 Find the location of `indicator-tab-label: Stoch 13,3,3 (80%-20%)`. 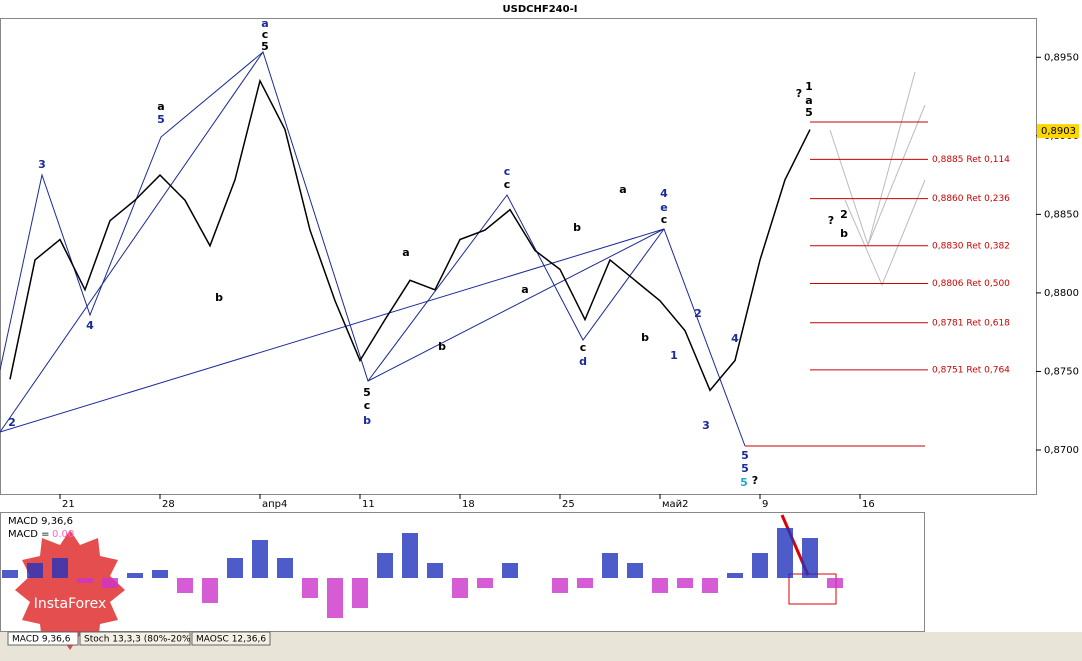

indicator-tab-label: Stoch 13,3,3 (80%-20%) is located at coordinates (139, 640).